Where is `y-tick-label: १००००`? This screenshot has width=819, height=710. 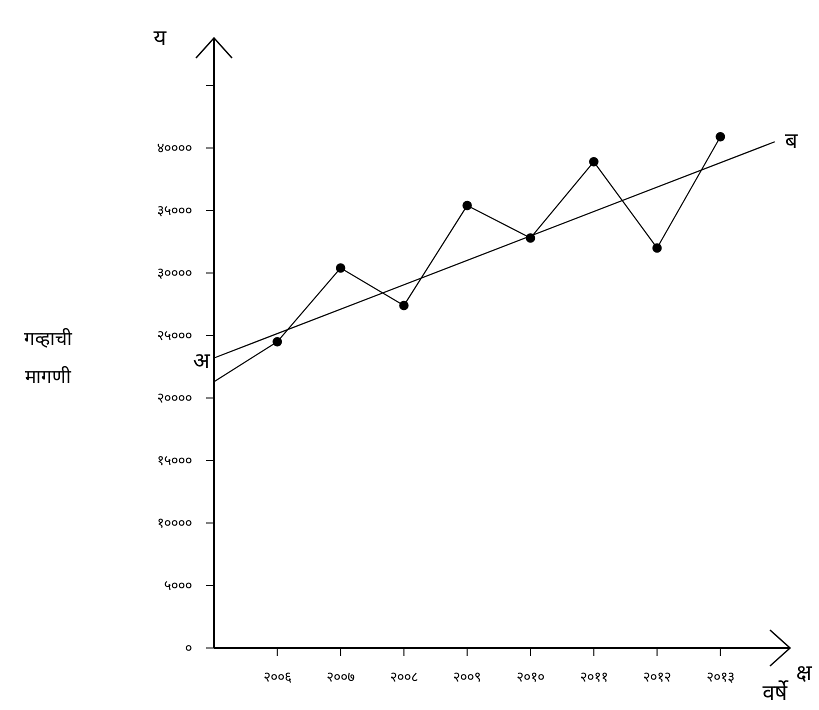
y-tick-label: १०००० is located at coordinates (174, 523).